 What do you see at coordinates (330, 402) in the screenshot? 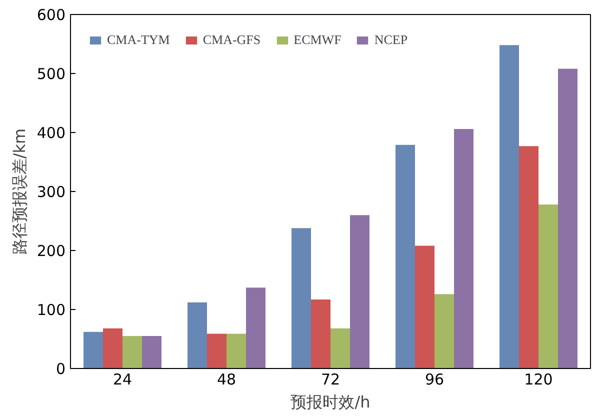
I see `x-axis-title: 预报时效/h` at bounding box center [330, 402].